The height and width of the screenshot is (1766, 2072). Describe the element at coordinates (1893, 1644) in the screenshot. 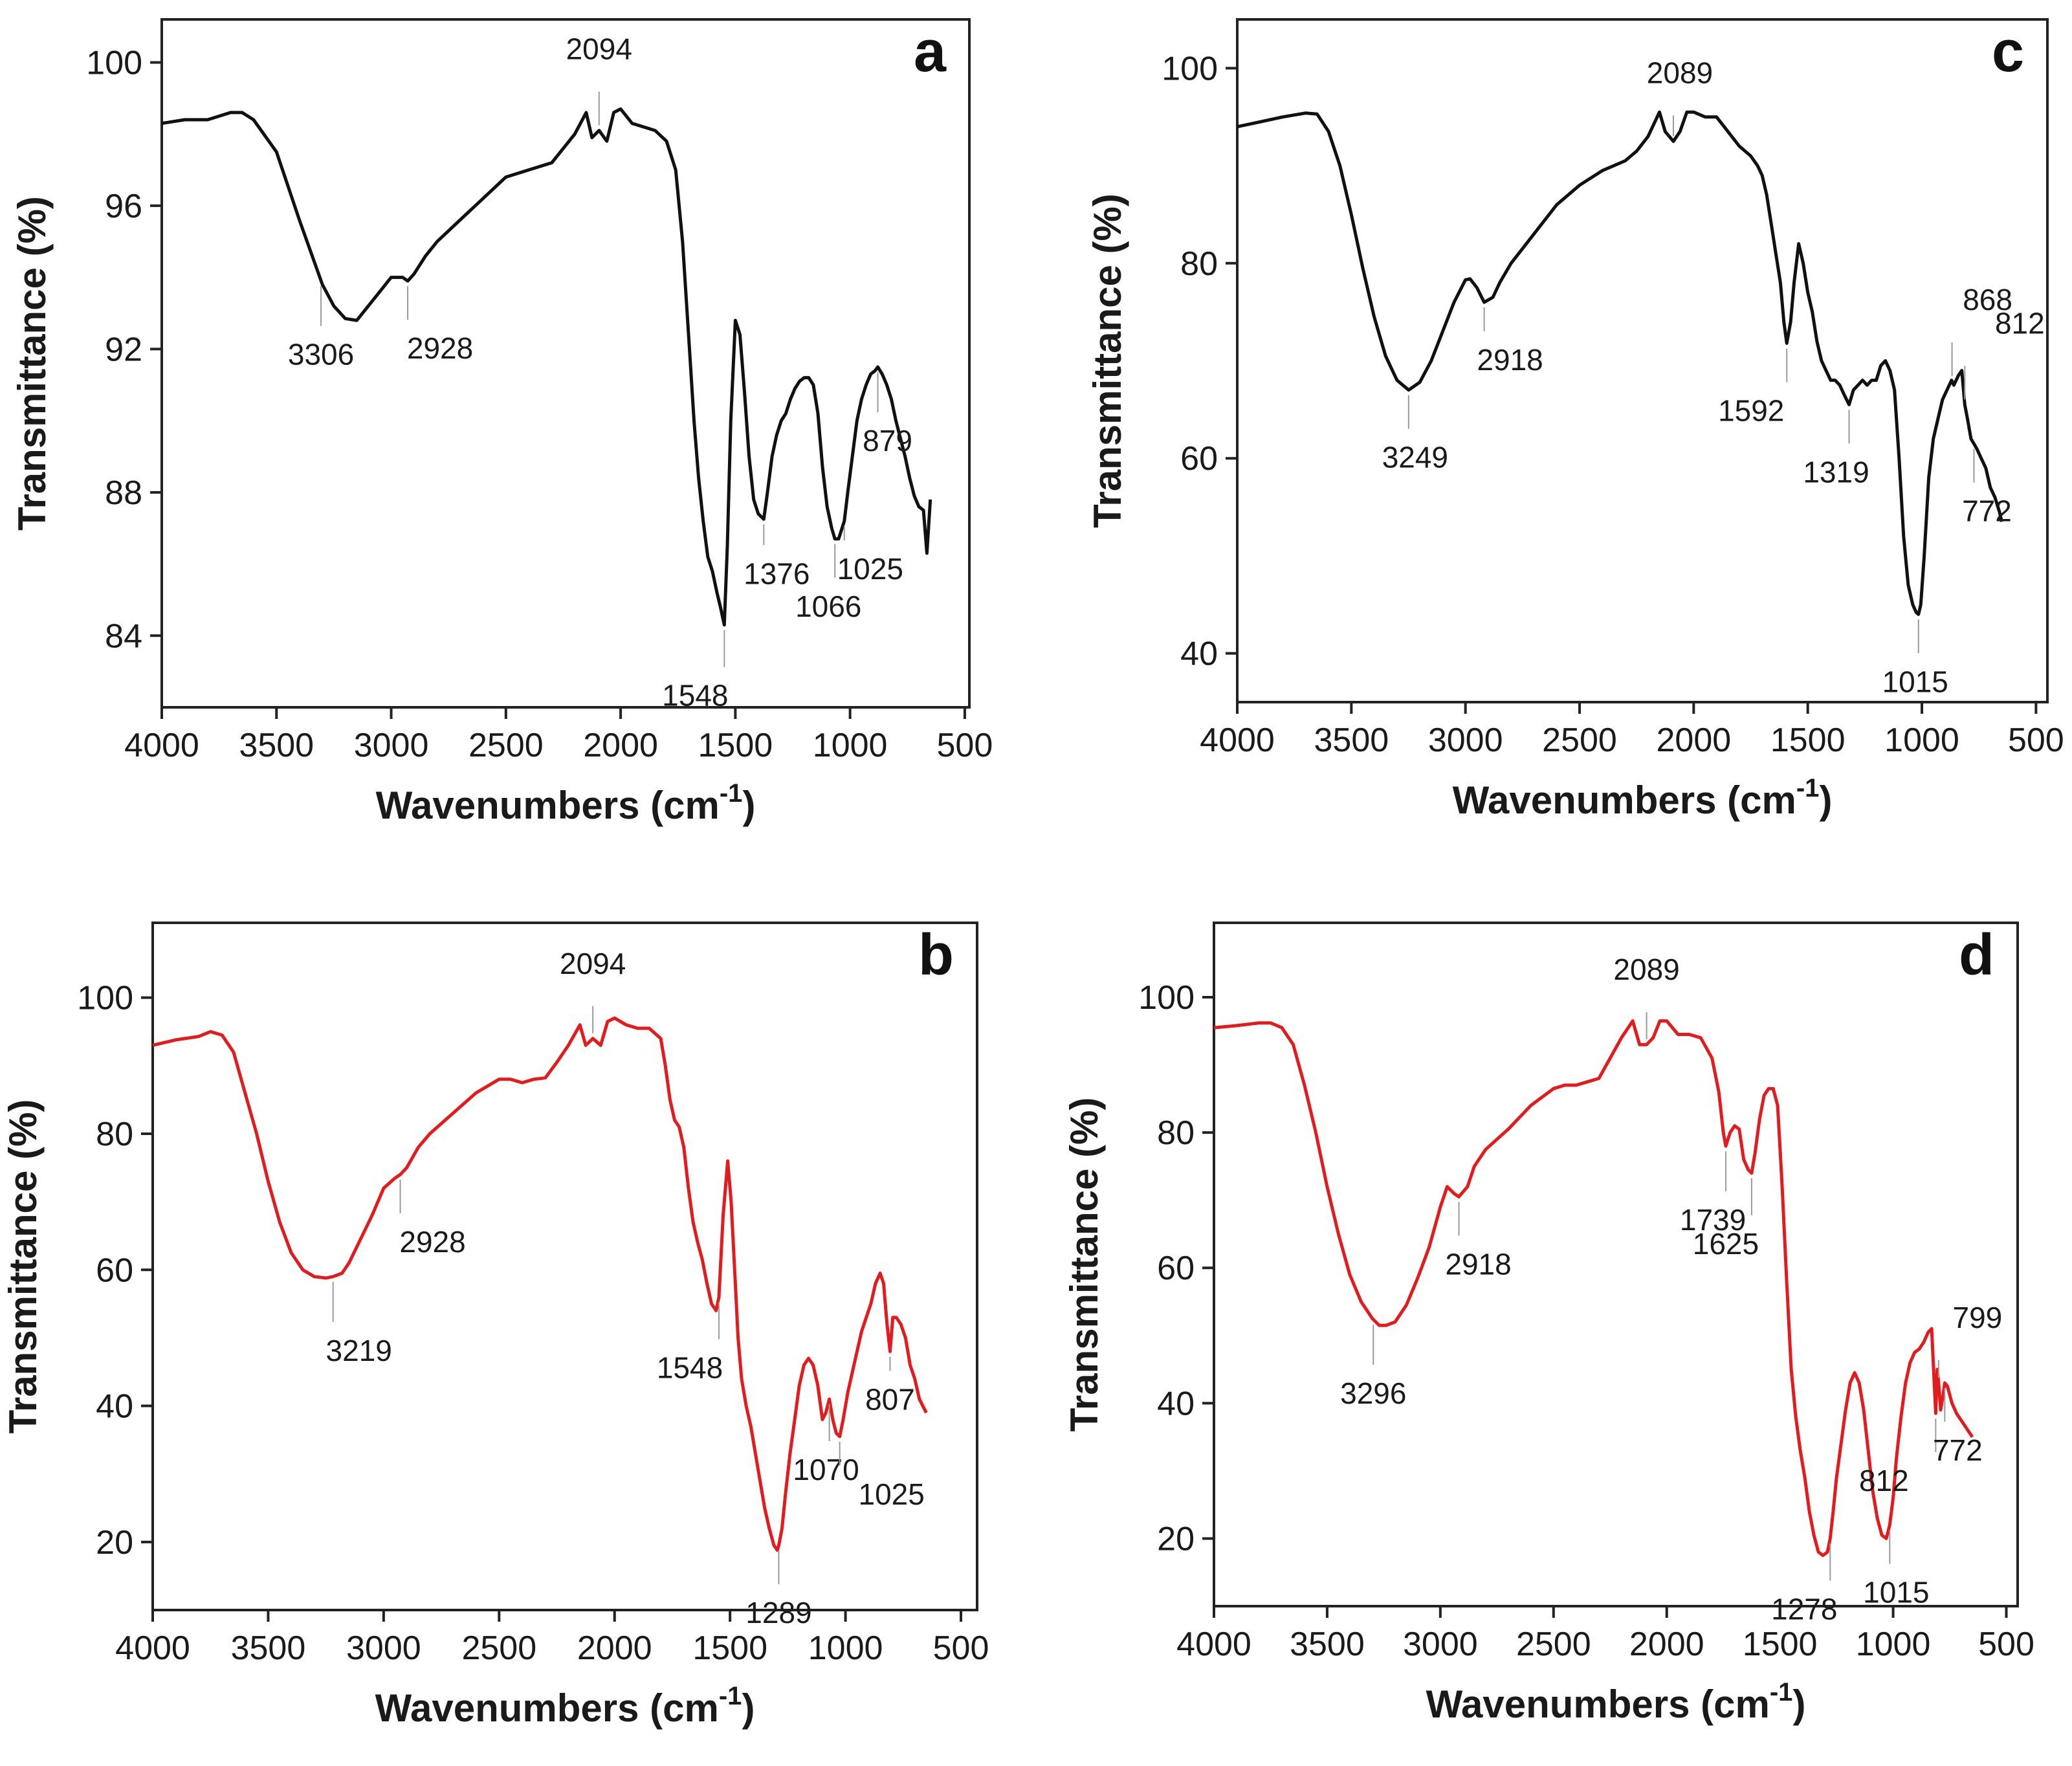

I see `x-tick-label-d: 1000` at that location.